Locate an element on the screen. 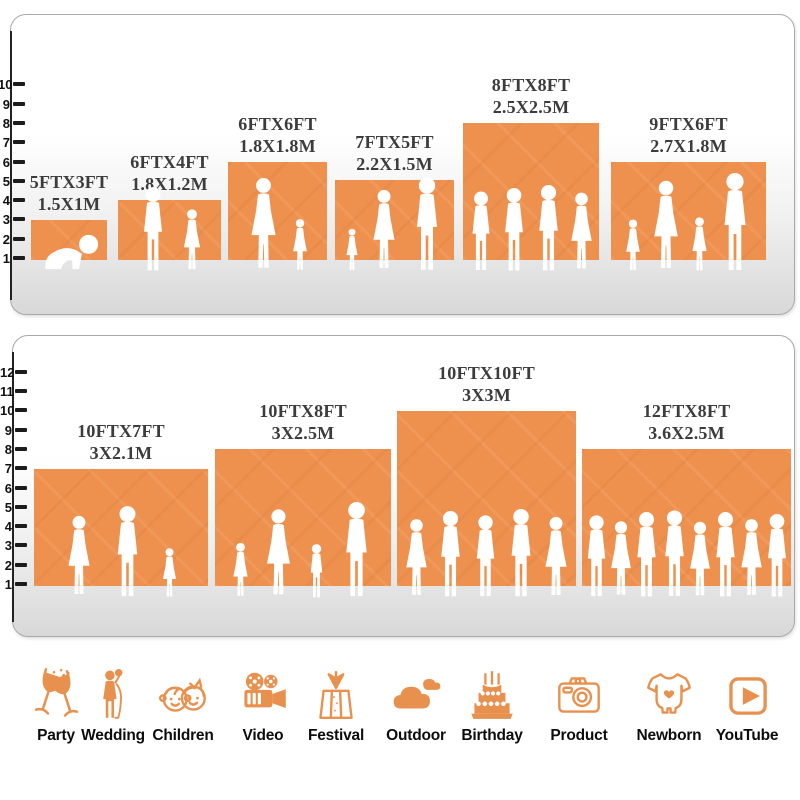 Image resolution: width=800 pixels, height=800 pixels. backdrop-5ftx3ft is located at coordinates (69, 240).